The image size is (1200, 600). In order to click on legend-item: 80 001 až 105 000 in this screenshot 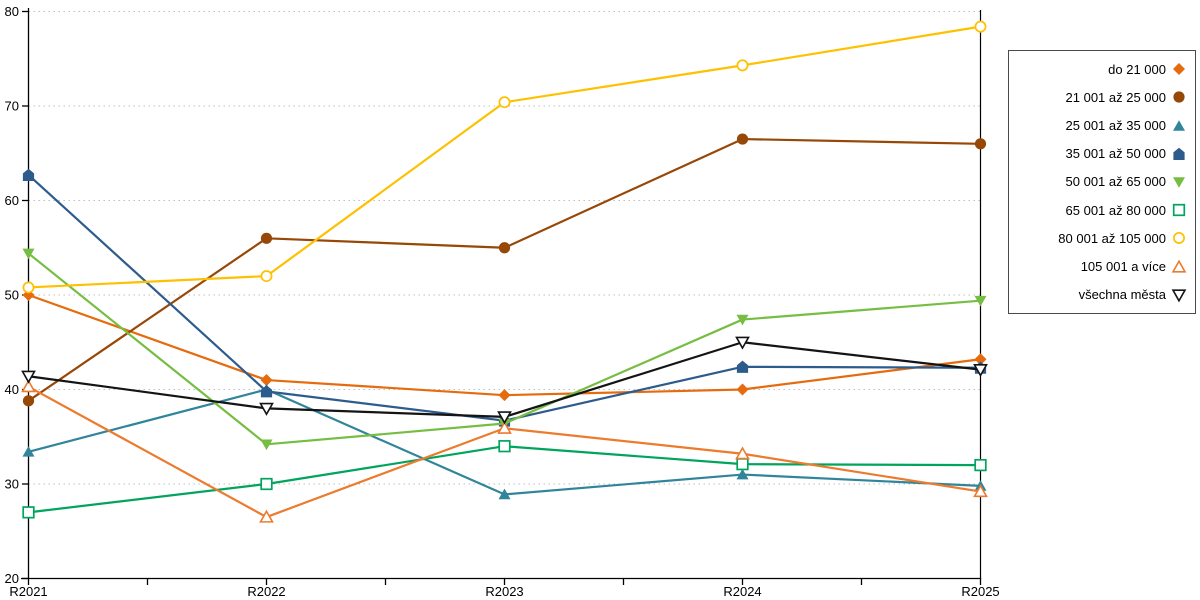, I will do `click(1100, 238)`.